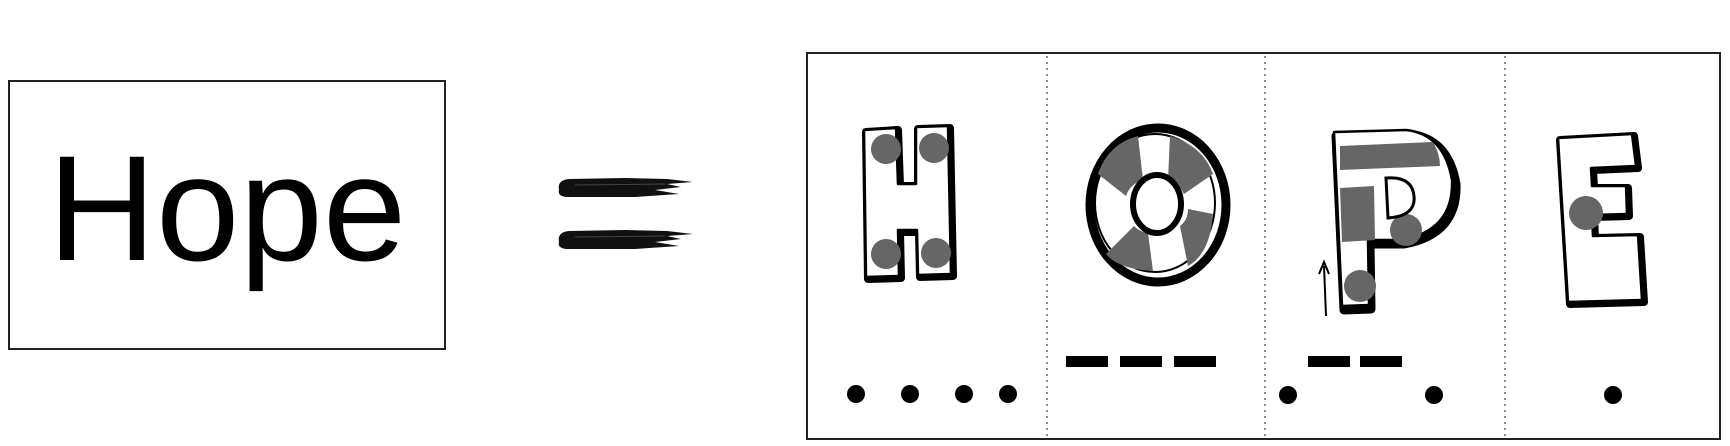 Image resolution: width=1730 pixels, height=446 pixels. What do you see at coordinates (1613, 395) in the screenshot?
I see `morse-code-e` at bounding box center [1613, 395].